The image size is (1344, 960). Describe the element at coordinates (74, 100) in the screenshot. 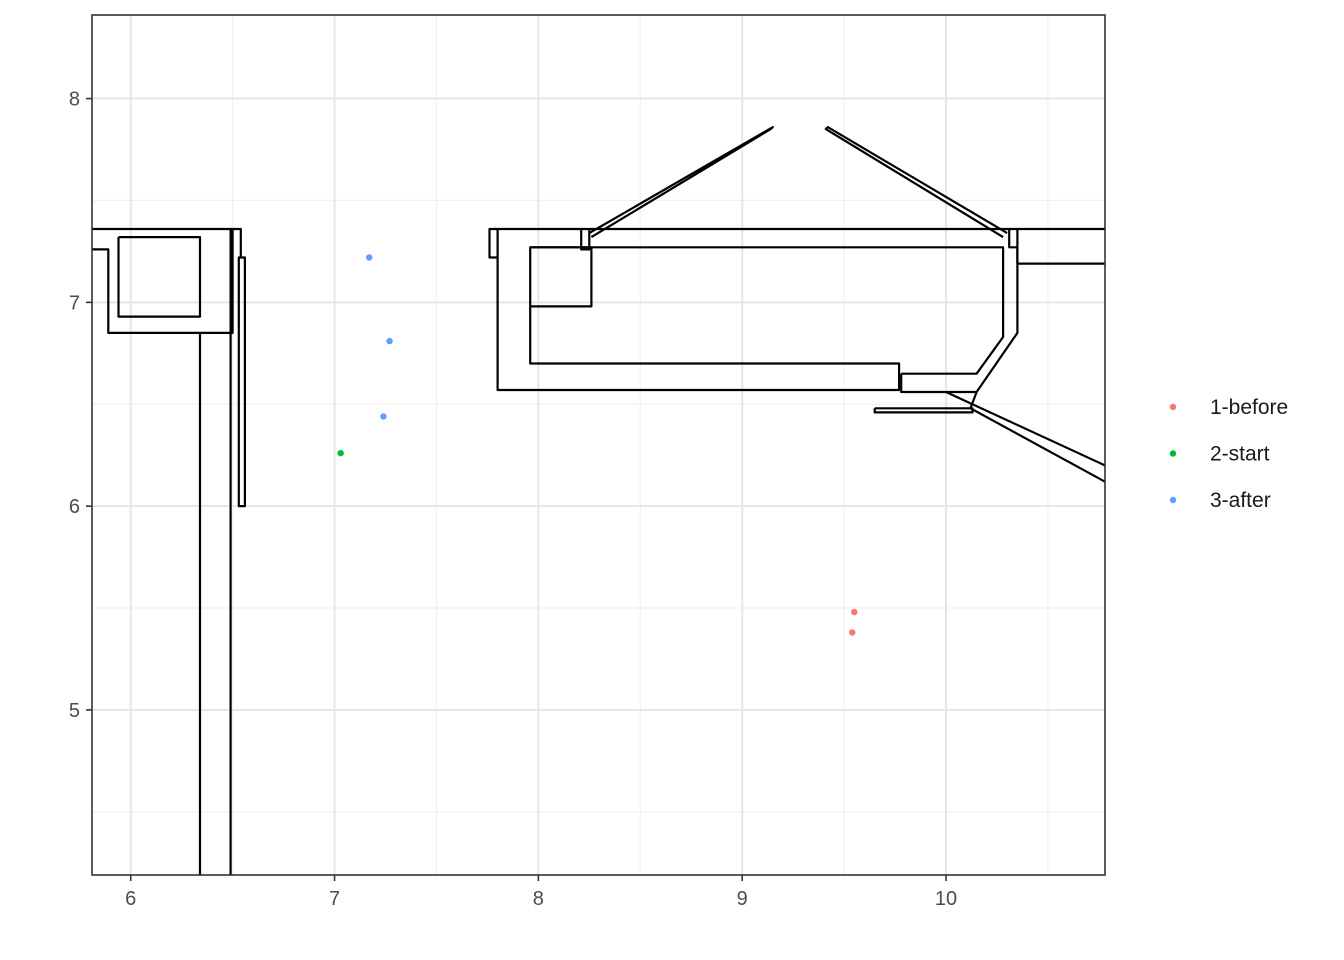

I see `y-tick-label: 8` at that location.